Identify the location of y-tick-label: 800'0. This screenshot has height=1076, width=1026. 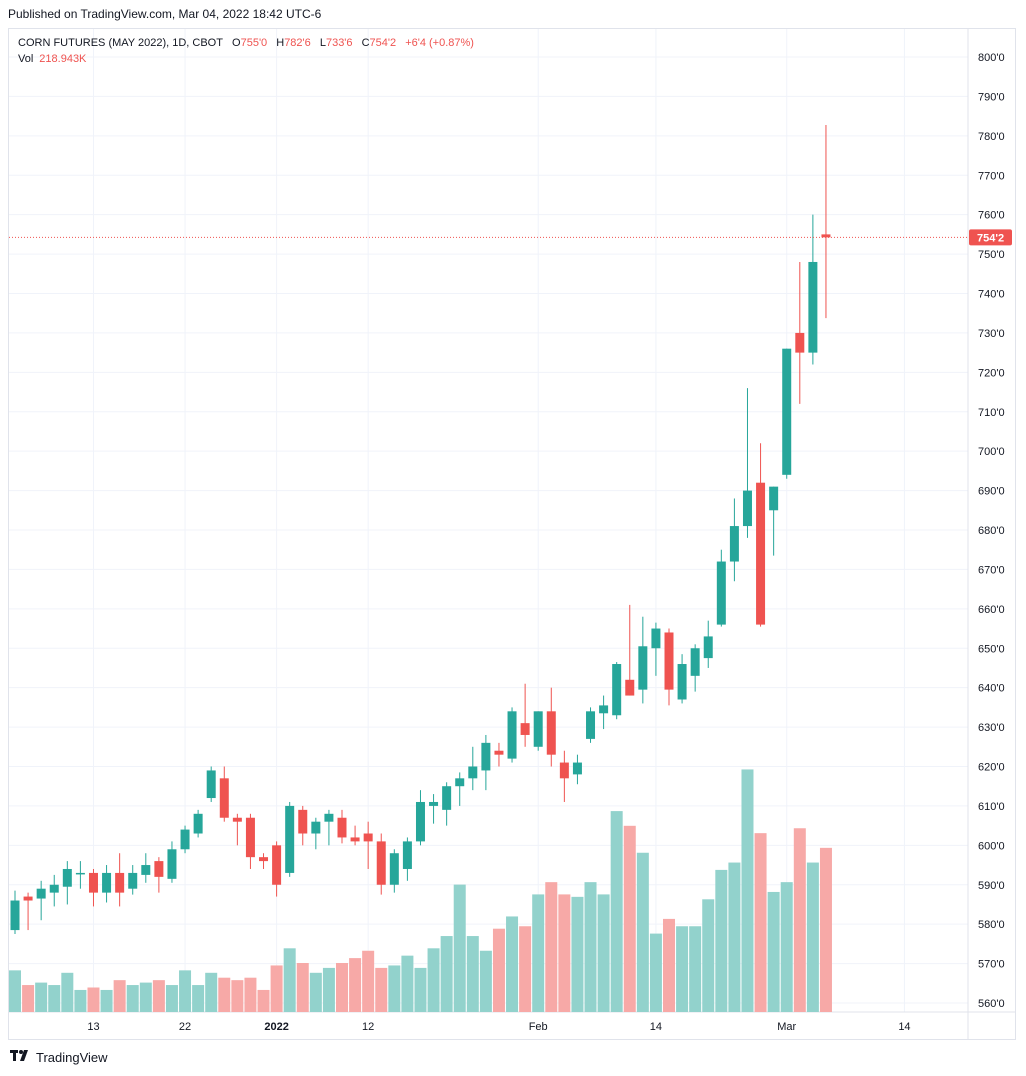
(991, 58).